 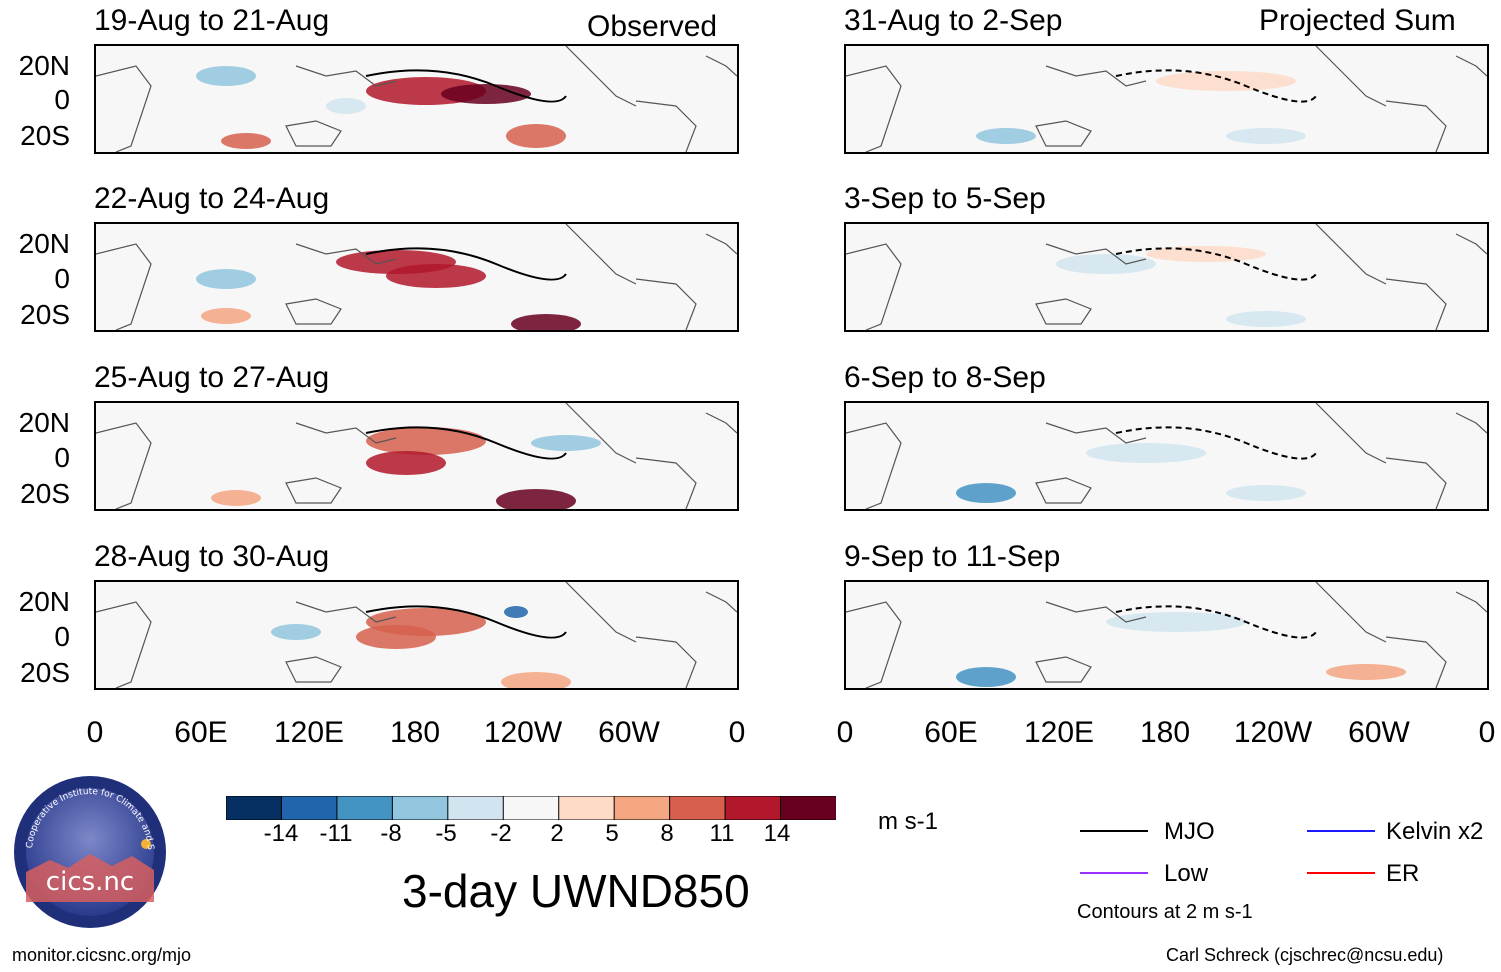 What do you see at coordinates (1186, 873) in the screenshot?
I see `legend-label-low: Low` at bounding box center [1186, 873].